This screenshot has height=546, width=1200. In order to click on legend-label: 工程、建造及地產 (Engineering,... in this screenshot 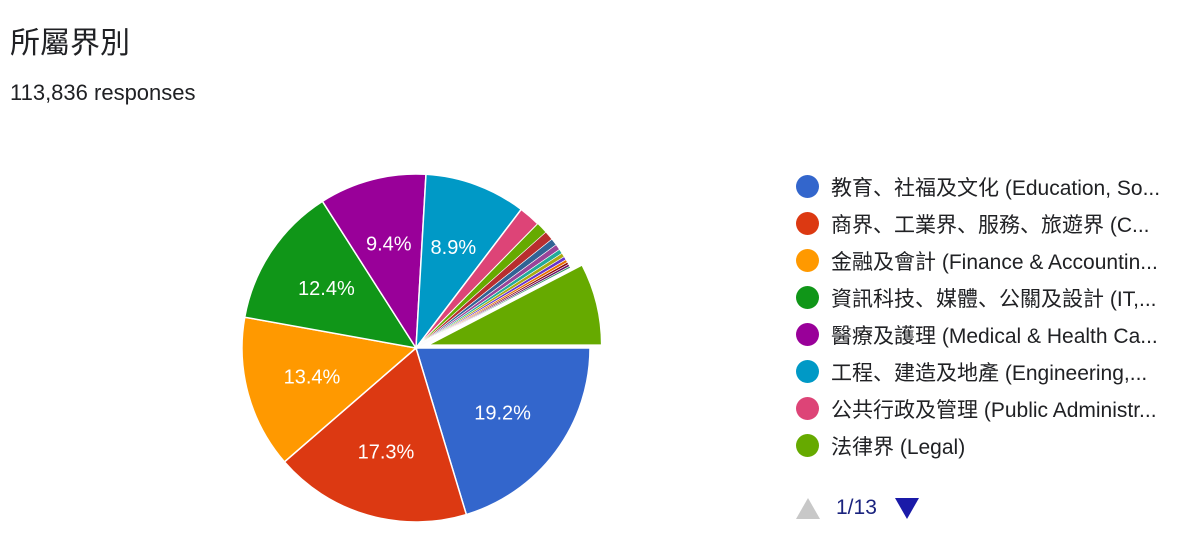, I will do `click(989, 373)`.